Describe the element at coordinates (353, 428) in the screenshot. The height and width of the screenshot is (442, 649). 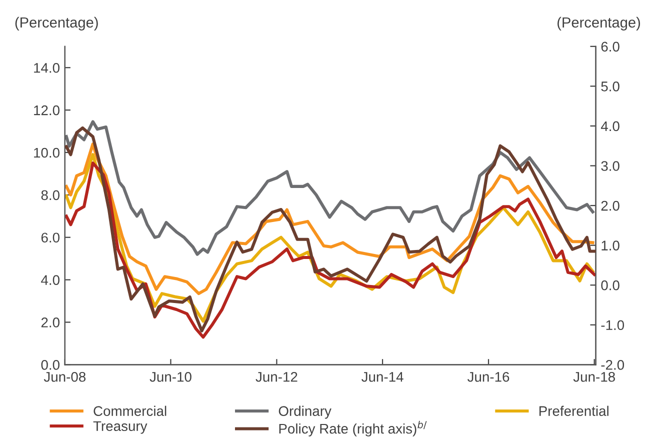
I see `legend-label: Policy Rate (right axis)$^{b/}$` at that location.